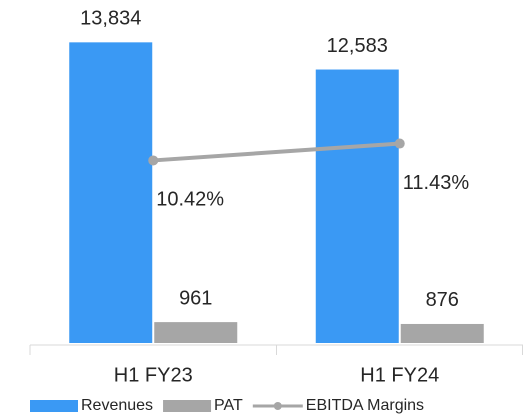 This screenshot has height=419, width=523. I want to click on data-label: 961, so click(195, 298).